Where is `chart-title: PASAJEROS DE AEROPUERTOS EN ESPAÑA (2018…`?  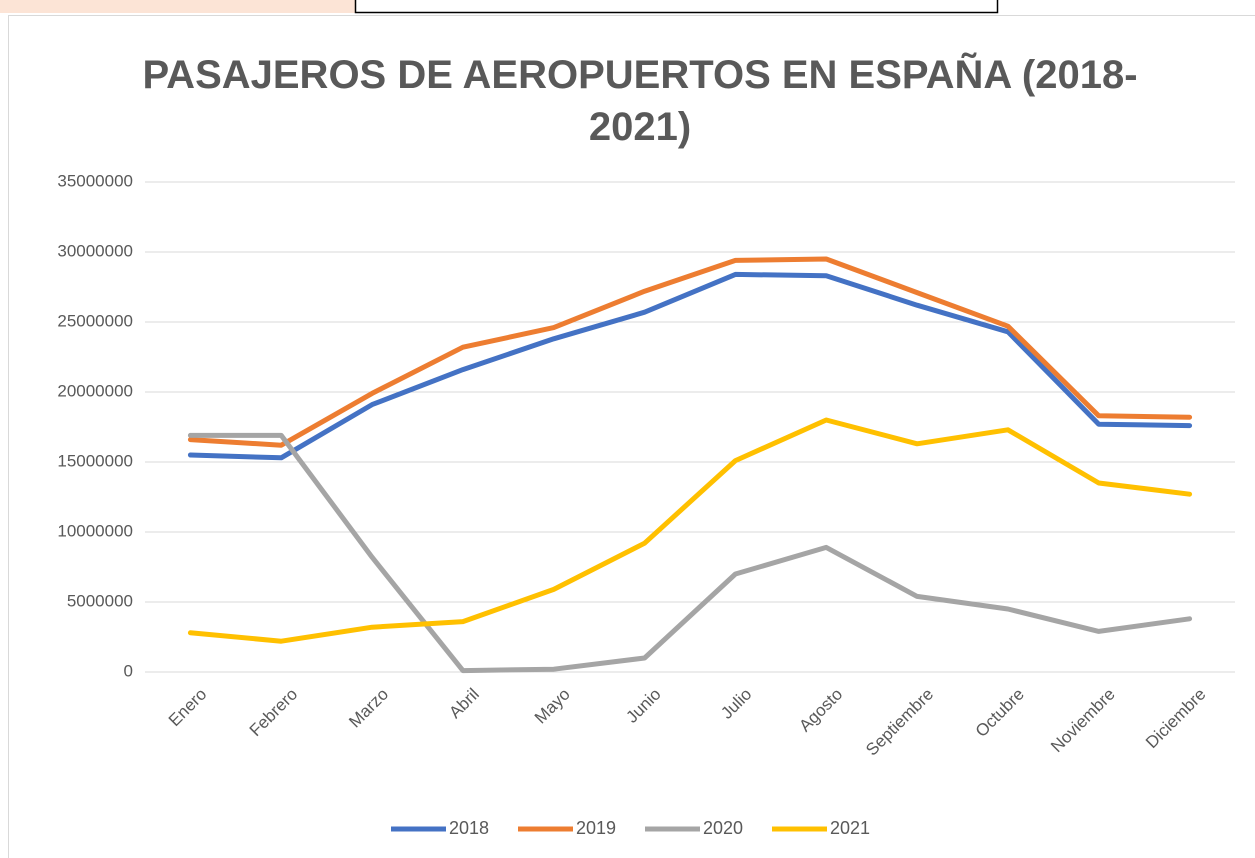
chart-title: PASAJEROS DE AEROPUERTOS EN ESPAÑA (2018… is located at coordinates (639, 74).